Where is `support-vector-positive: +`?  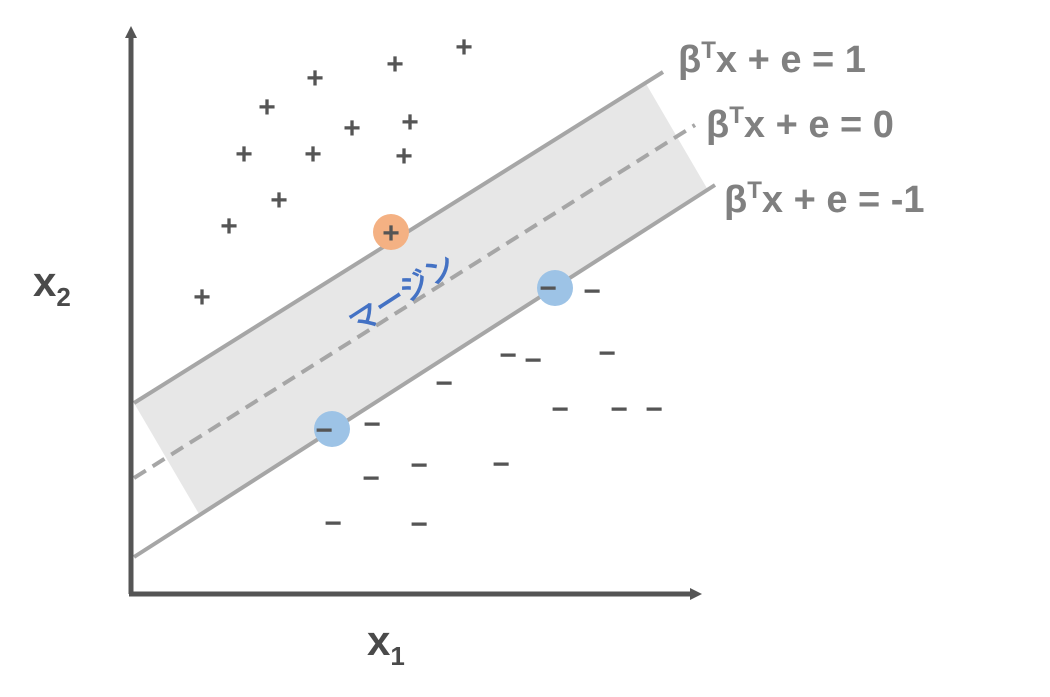 support-vector-positive: + is located at coordinates (391, 232).